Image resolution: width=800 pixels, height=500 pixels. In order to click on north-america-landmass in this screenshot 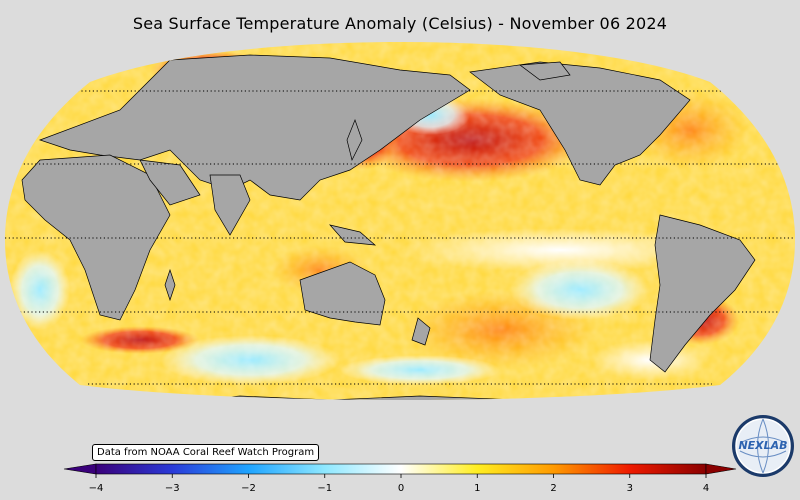, I will do `click(580, 123)`.